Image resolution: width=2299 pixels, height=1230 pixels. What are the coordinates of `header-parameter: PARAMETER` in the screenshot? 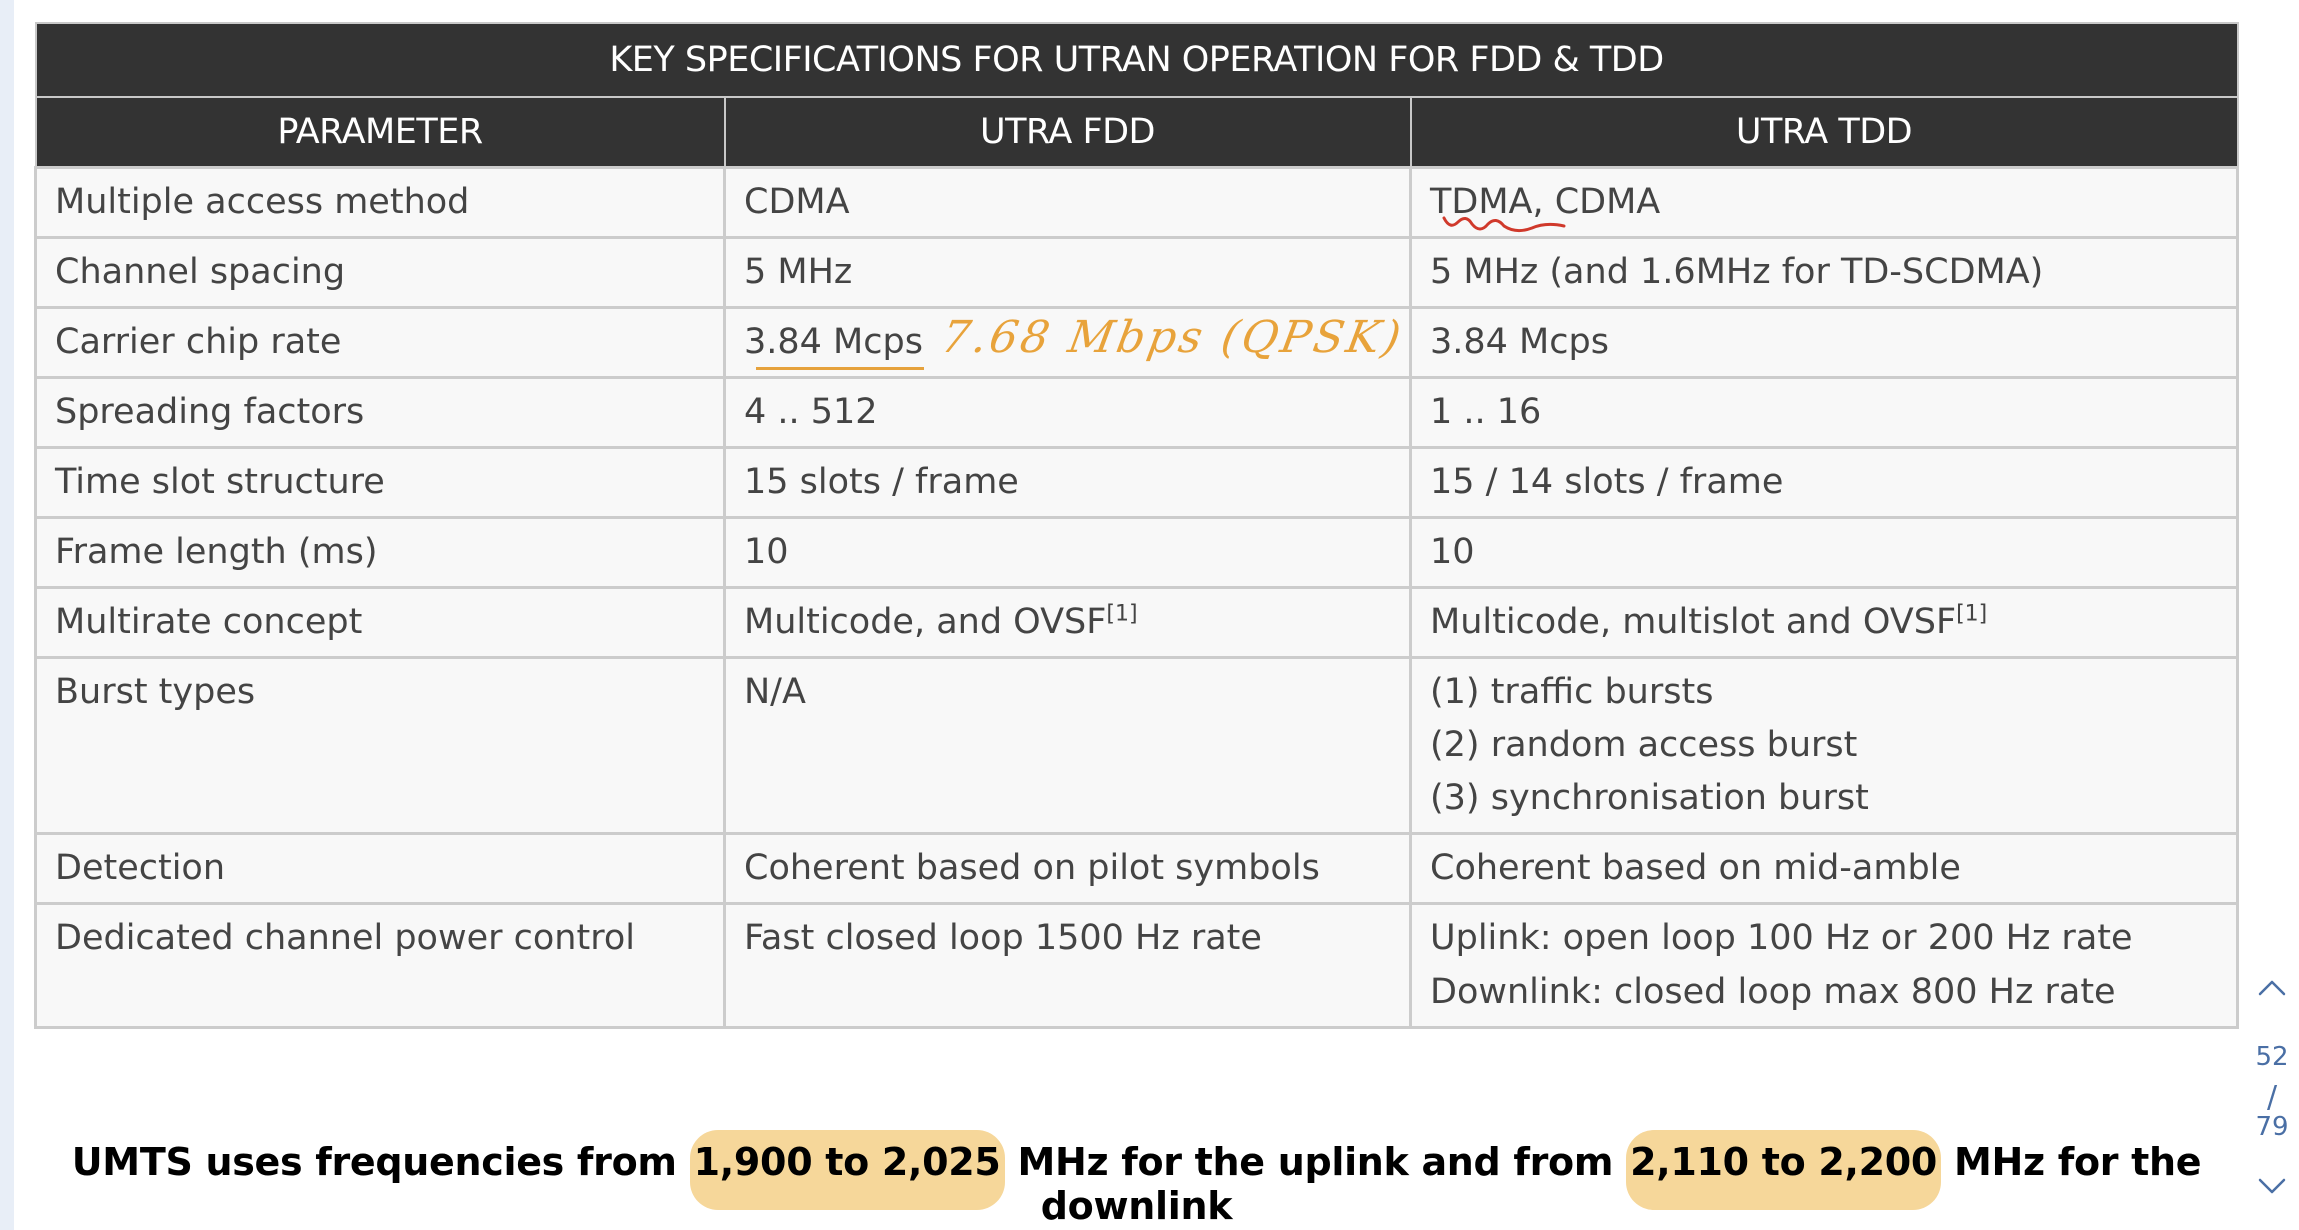 It's located at (380, 132).